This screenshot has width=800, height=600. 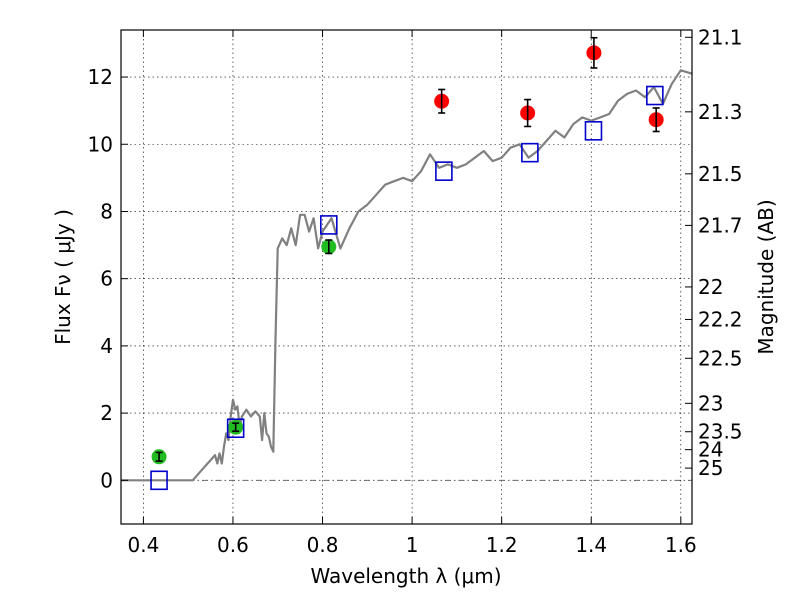 What do you see at coordinates (720, 37) in the screenshot?
I see `y2-tick-label: 21.1` at bounding box center [720, 37].